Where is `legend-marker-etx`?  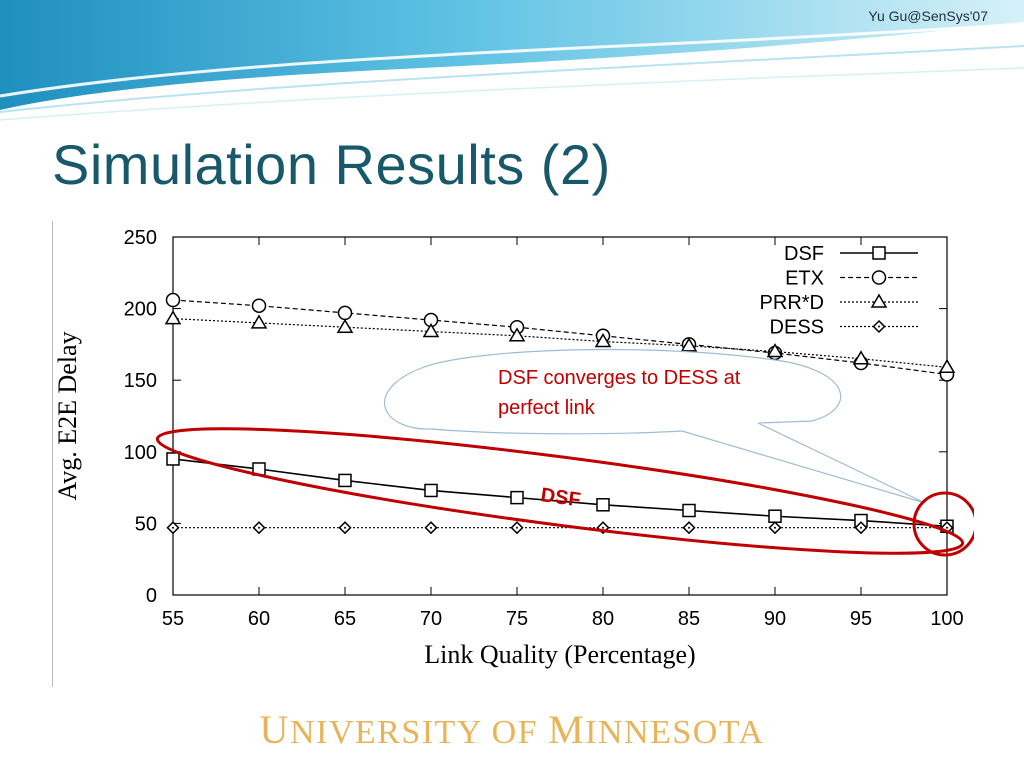
legend-marker-etx is located at coordinates (879, 277).